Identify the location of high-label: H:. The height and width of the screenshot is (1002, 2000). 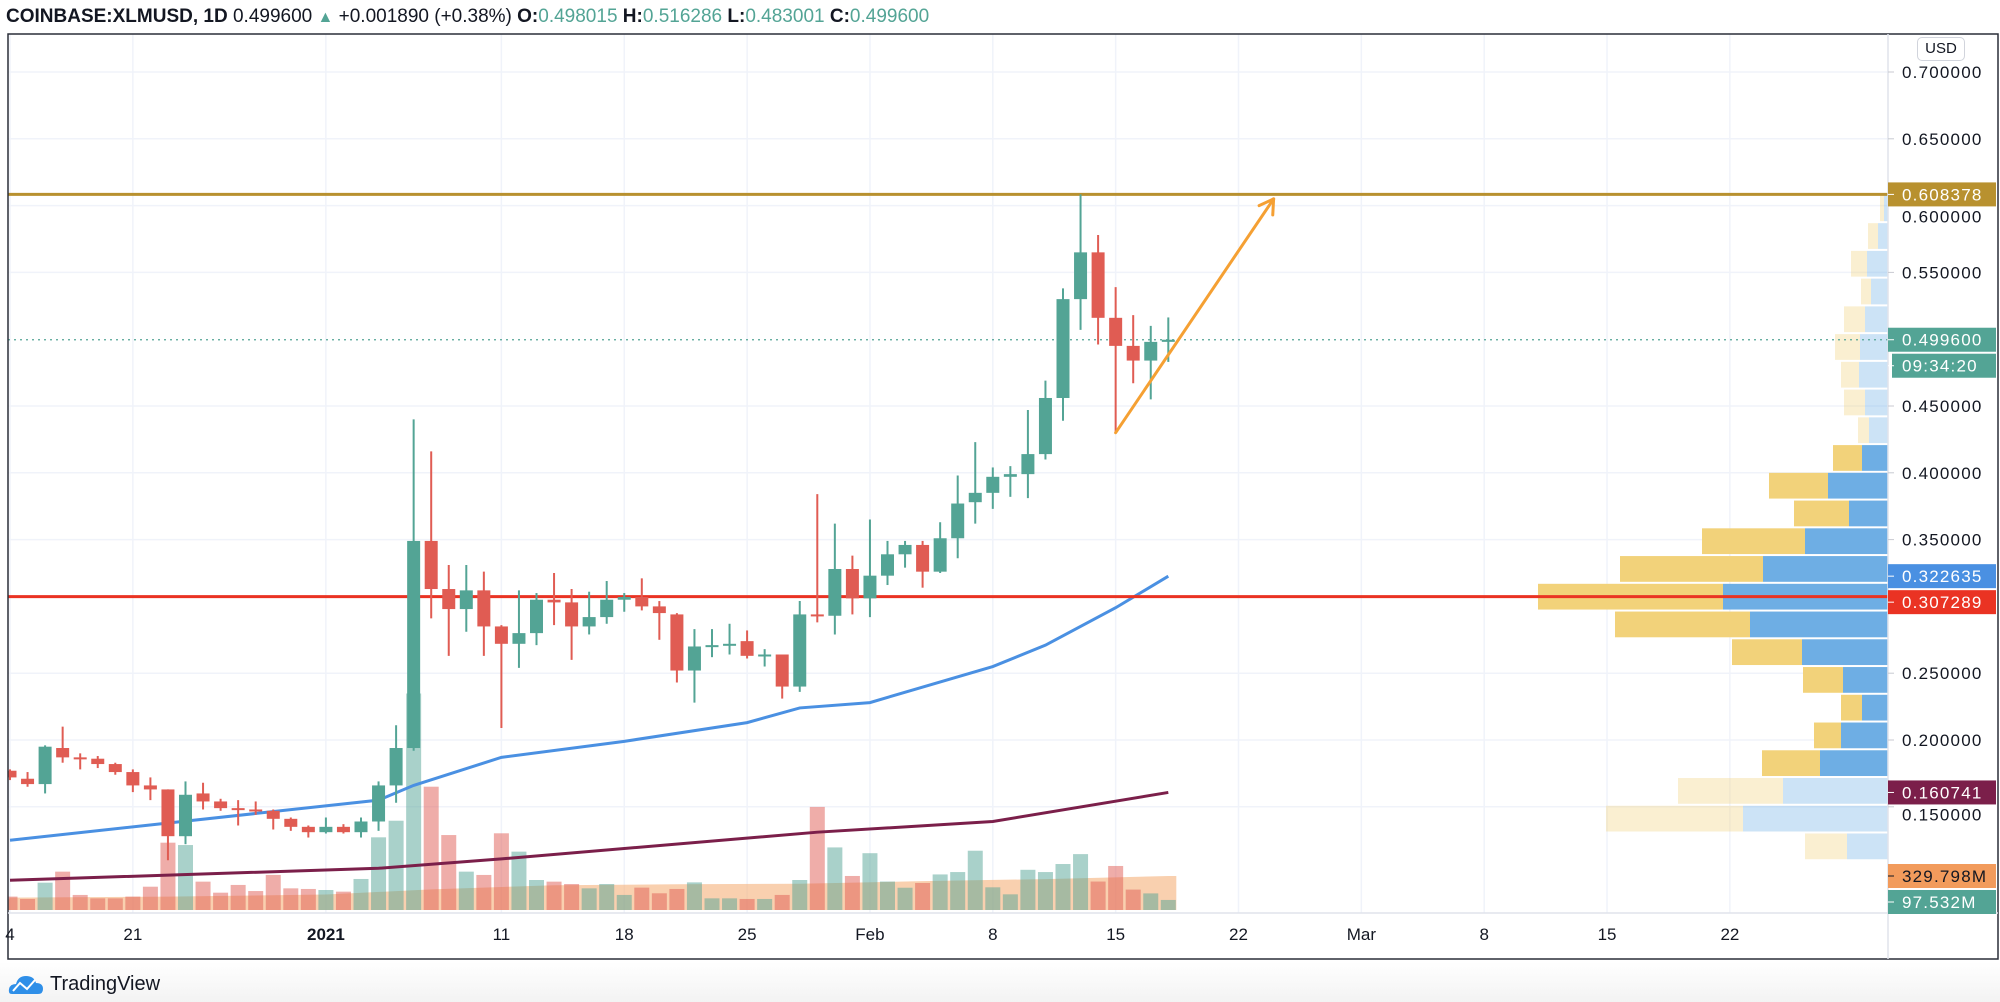
(632, 16).